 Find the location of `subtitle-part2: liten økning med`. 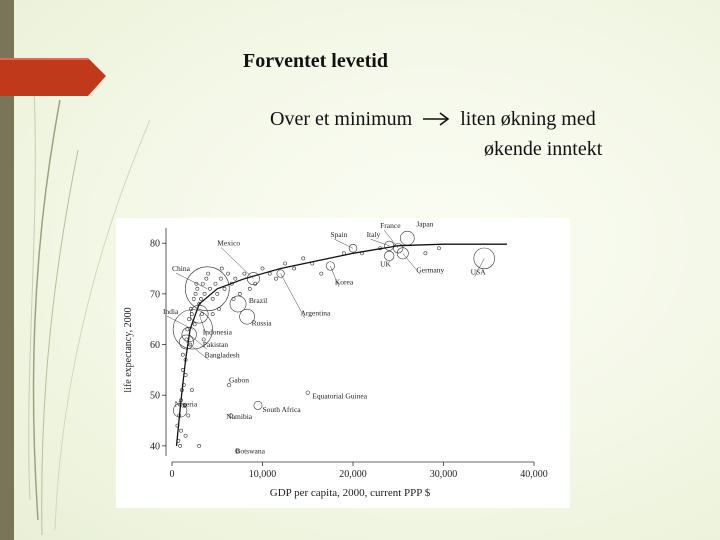

subtitle-part2: liten økning med is located at coordinates (528, 119).